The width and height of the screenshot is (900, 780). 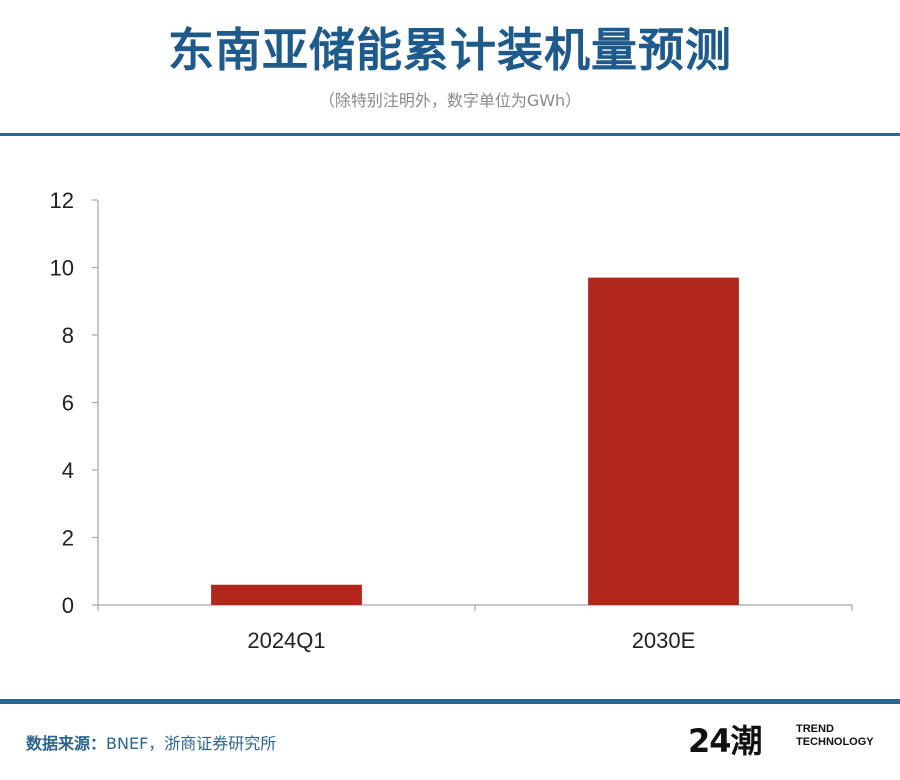 What do you see at coordinates (475, 628) in the screenshot?
I see `x-axis: 2024Q1 2030E` at bounding box center [475, 628].